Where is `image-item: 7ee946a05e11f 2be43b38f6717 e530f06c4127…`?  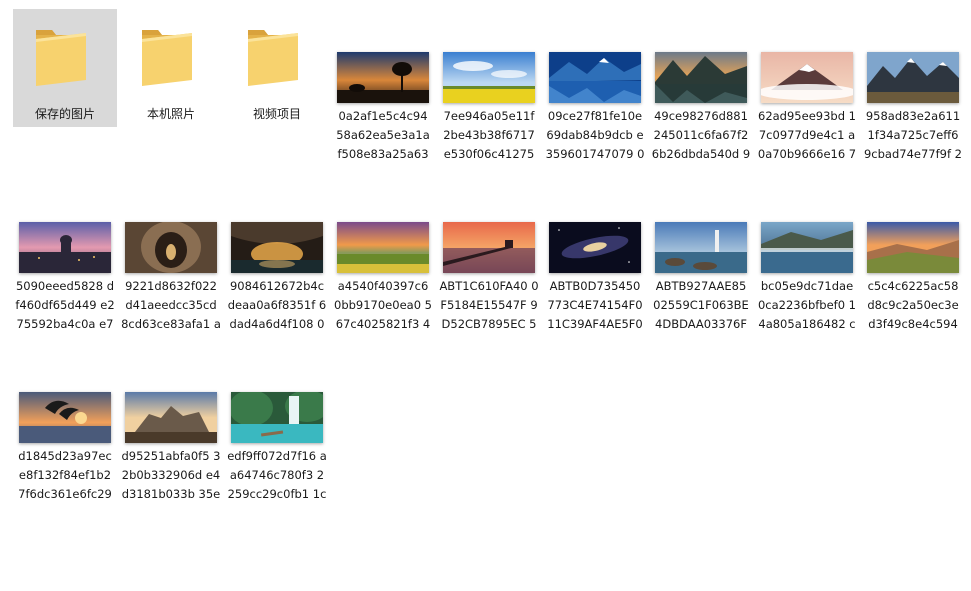 image-item: 7ee946a05e11f 2be43b38f6717 e530f06c4127… is located at coordinates (489, 91).